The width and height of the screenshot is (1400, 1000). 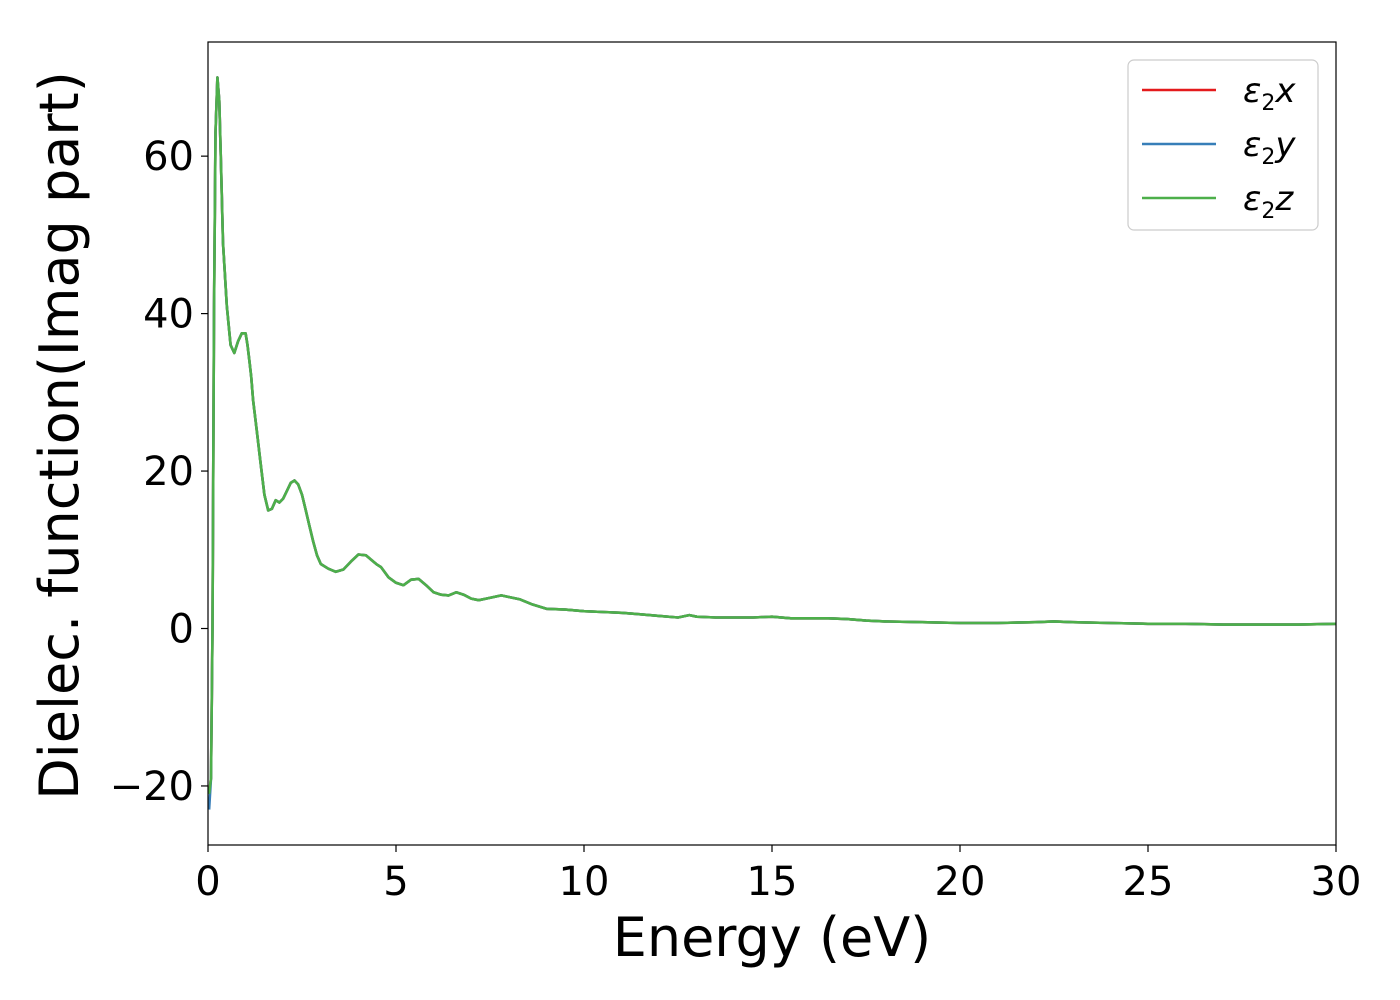 What do you see at coordinates (1269, 93) in the screenshot?
I see `legend-label-x: ε2x` at bounding box center [1269, 93].